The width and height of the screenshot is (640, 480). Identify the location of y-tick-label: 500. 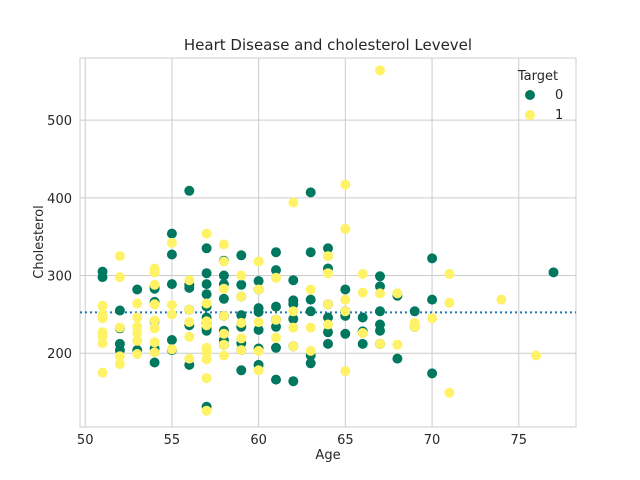
(59, 121).